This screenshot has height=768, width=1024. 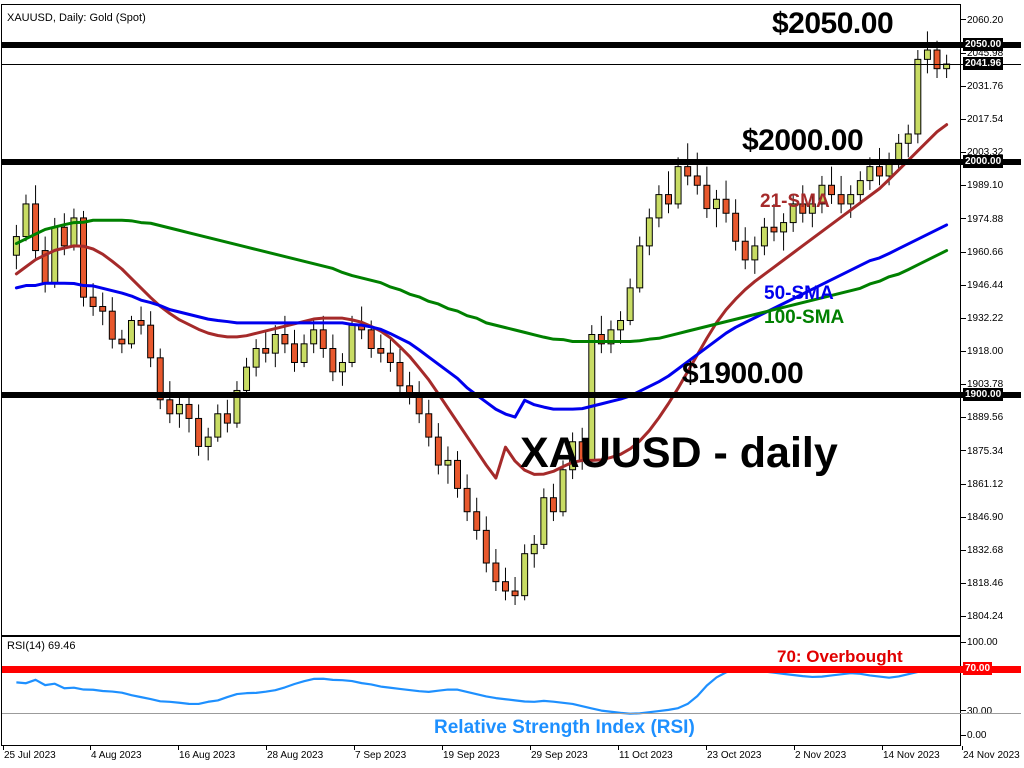 What do you see at coordinates (511, 45) in the screenshot?
I see `level-line-2050` at bounding box center [511, 45].